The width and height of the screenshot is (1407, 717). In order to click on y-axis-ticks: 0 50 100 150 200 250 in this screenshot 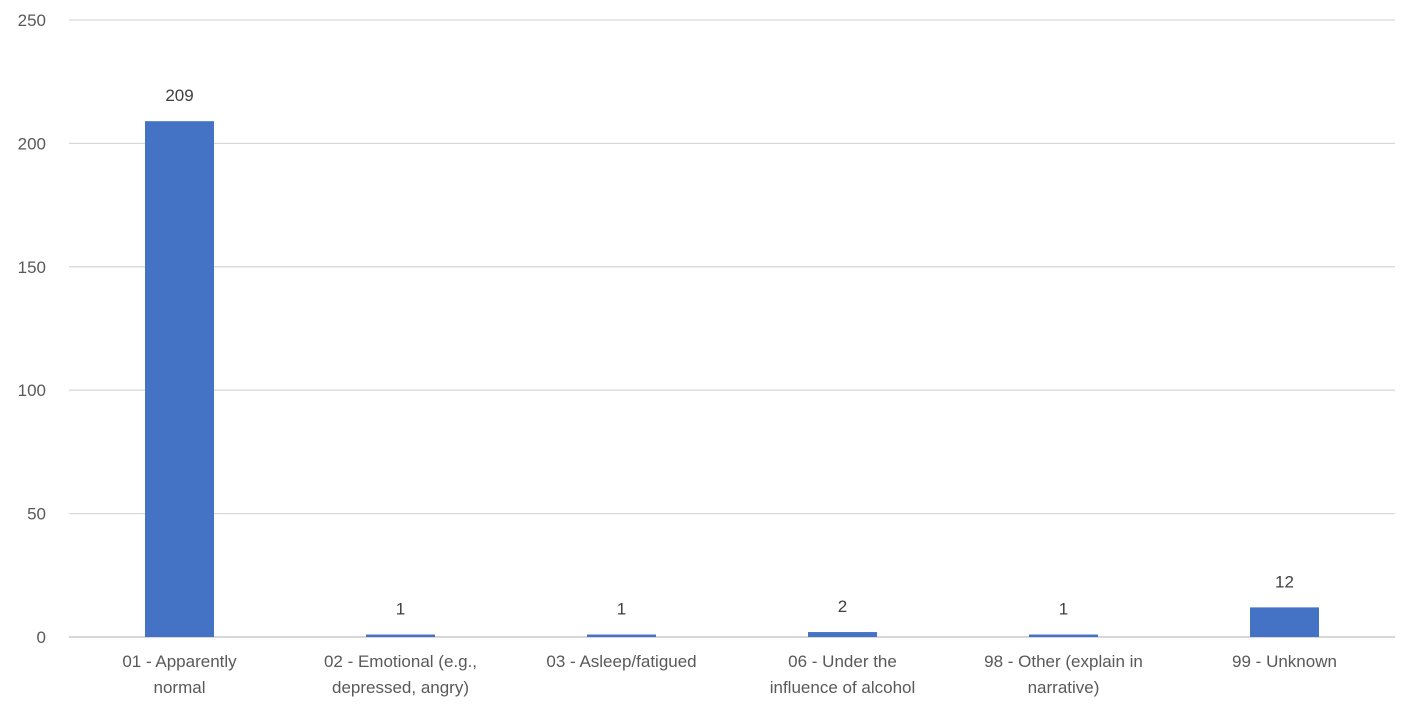, I will do `click(32, 329)`.